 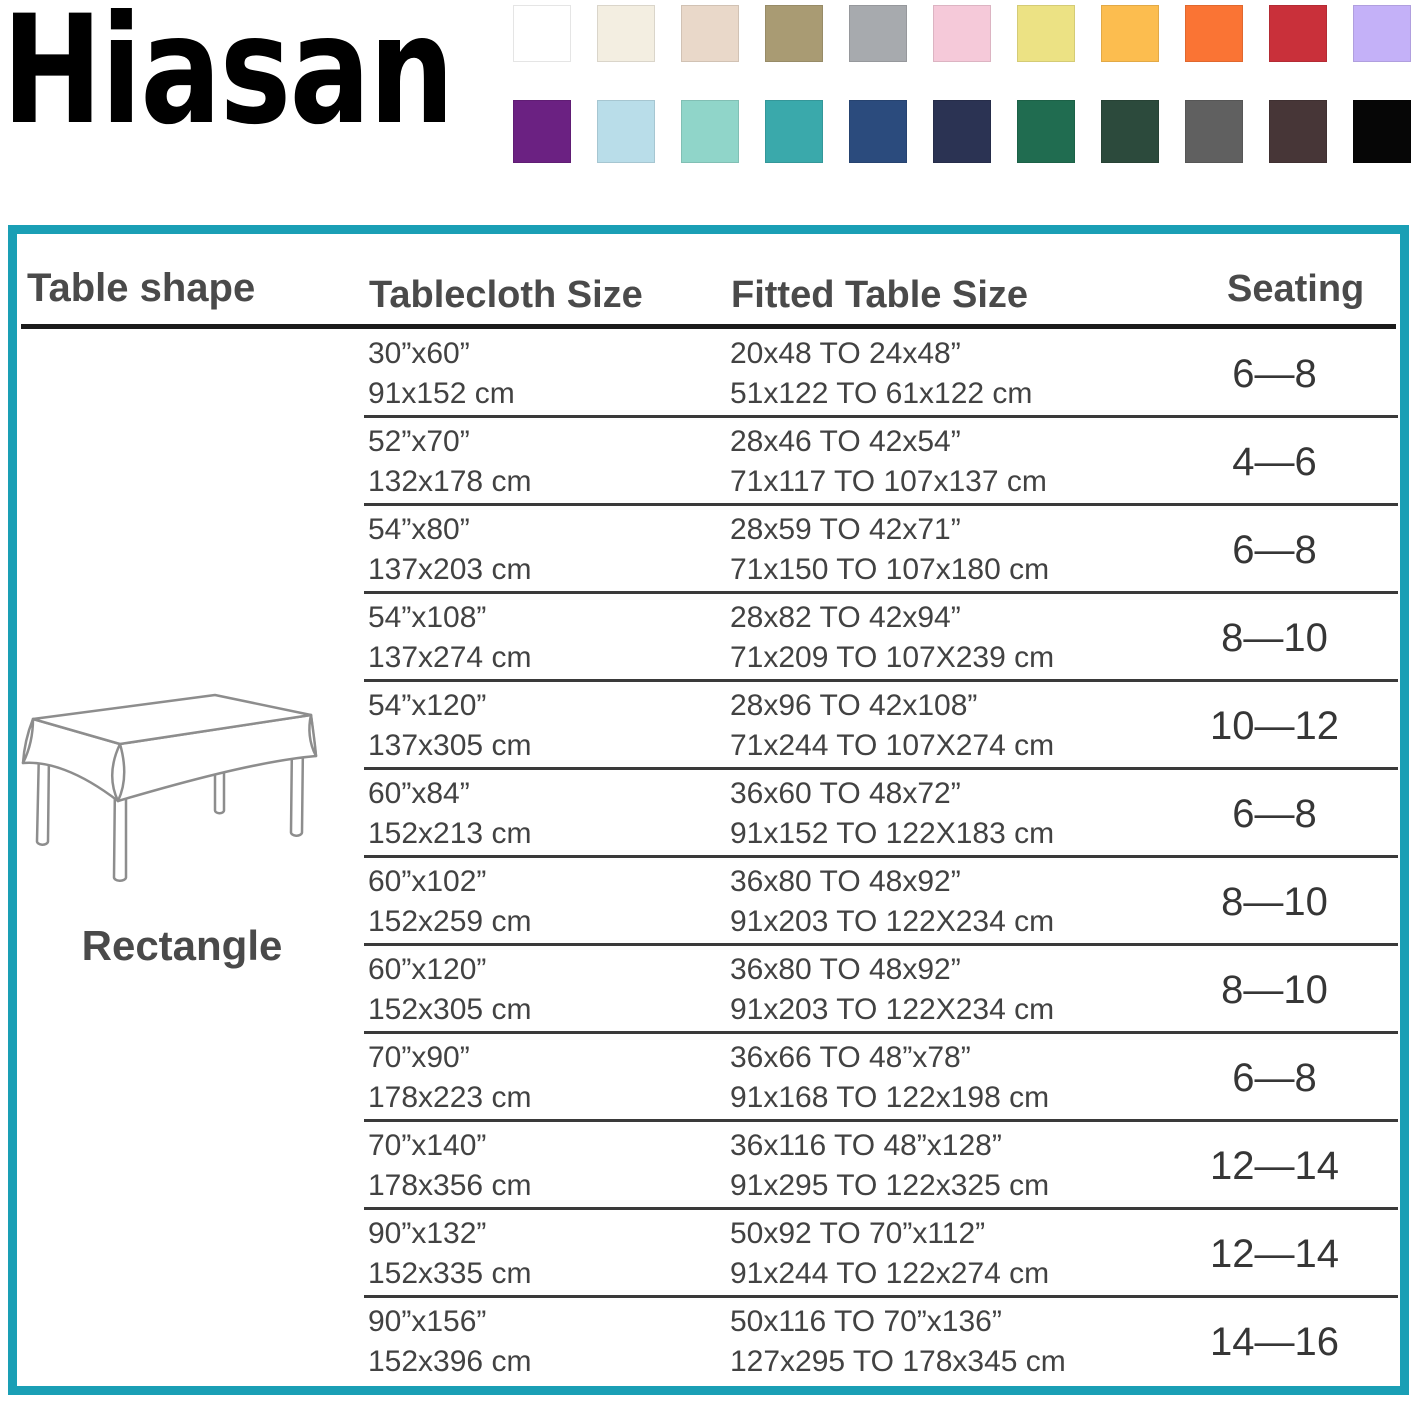 I want to click on fitted-table-size-cell: 28x46 TO 42x54” 71x117 TO 107x137 cm, so click(x=888, y=462).